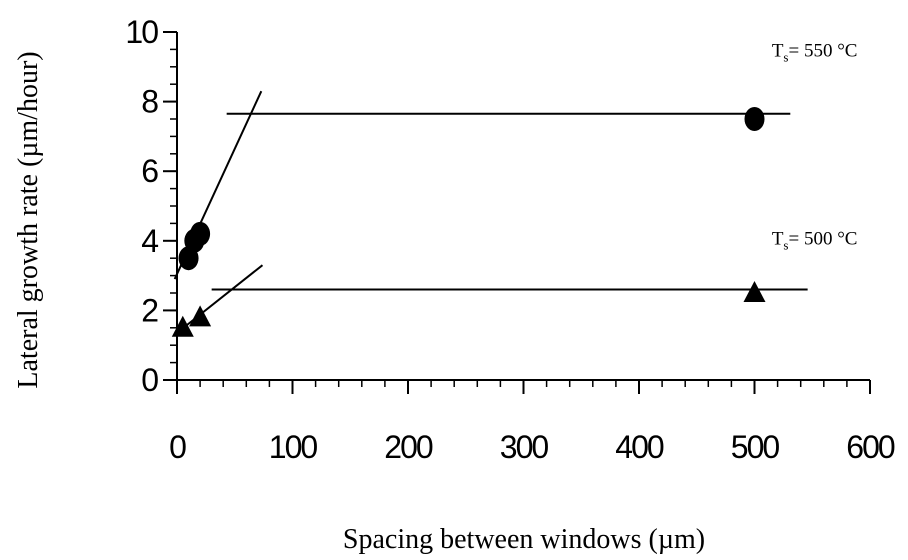  I want to click on y-tick-label: 10, so click(141, 32).